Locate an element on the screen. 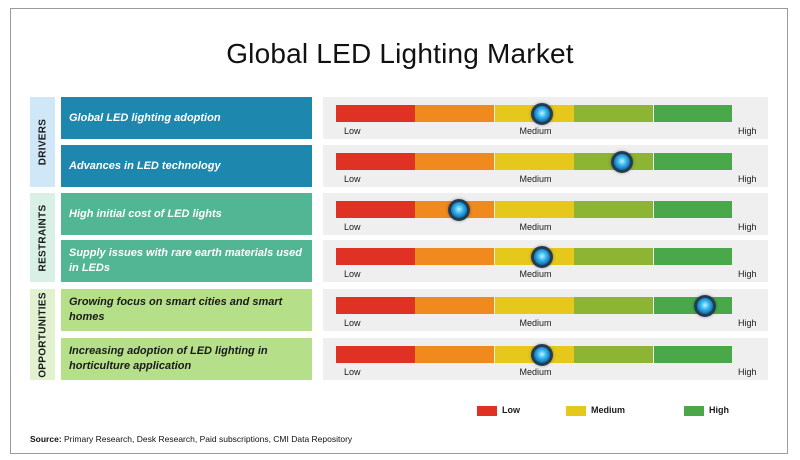 This screenshot has width=800, height=460. source-prefix: Source: is located at coordinates (46, 439).